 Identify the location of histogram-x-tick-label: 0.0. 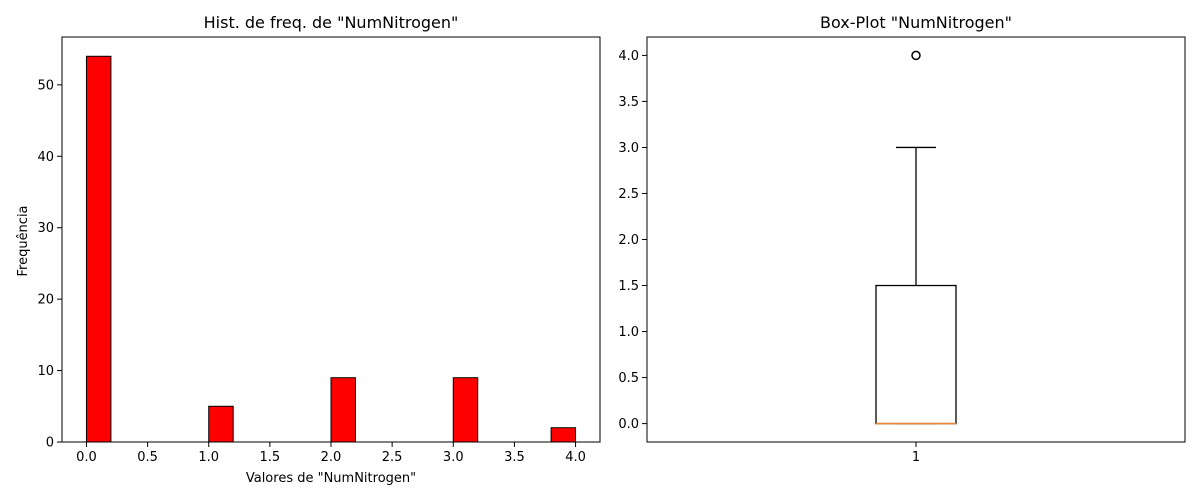
(86, 457).